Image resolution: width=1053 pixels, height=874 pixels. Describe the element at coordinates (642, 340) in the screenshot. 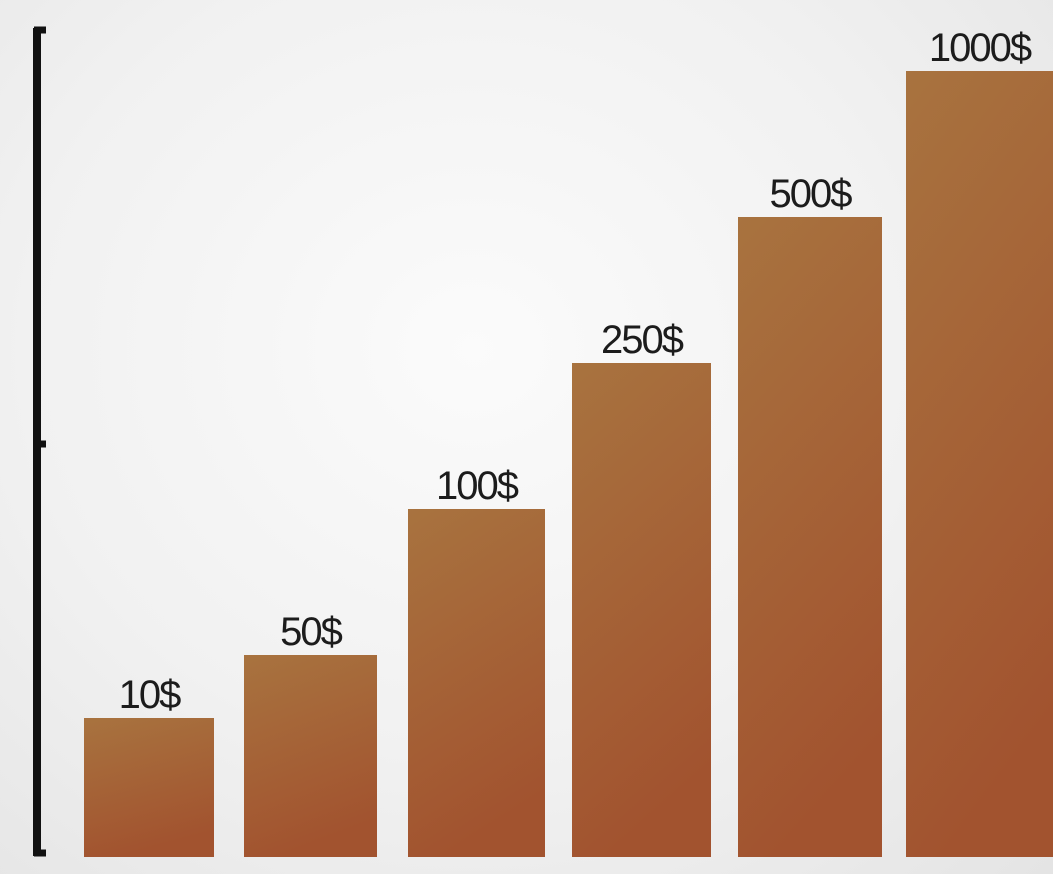

I see `bar-label-250usd: 250$` at that location.